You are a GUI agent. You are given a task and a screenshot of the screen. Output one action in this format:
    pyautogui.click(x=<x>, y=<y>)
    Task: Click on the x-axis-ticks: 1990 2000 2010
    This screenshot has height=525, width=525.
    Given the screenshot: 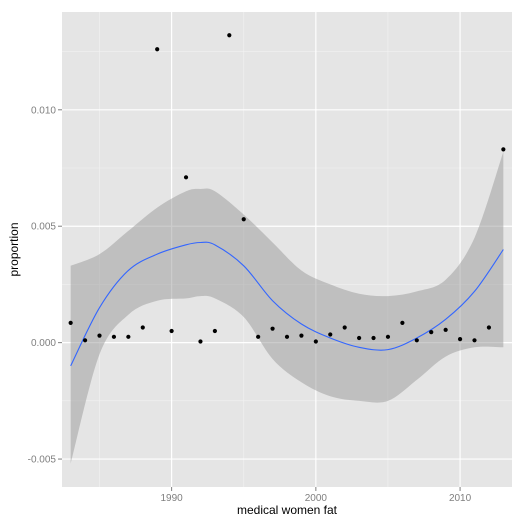 What is the action you would take?
    pyautogui.click(x=316, y=495)
    